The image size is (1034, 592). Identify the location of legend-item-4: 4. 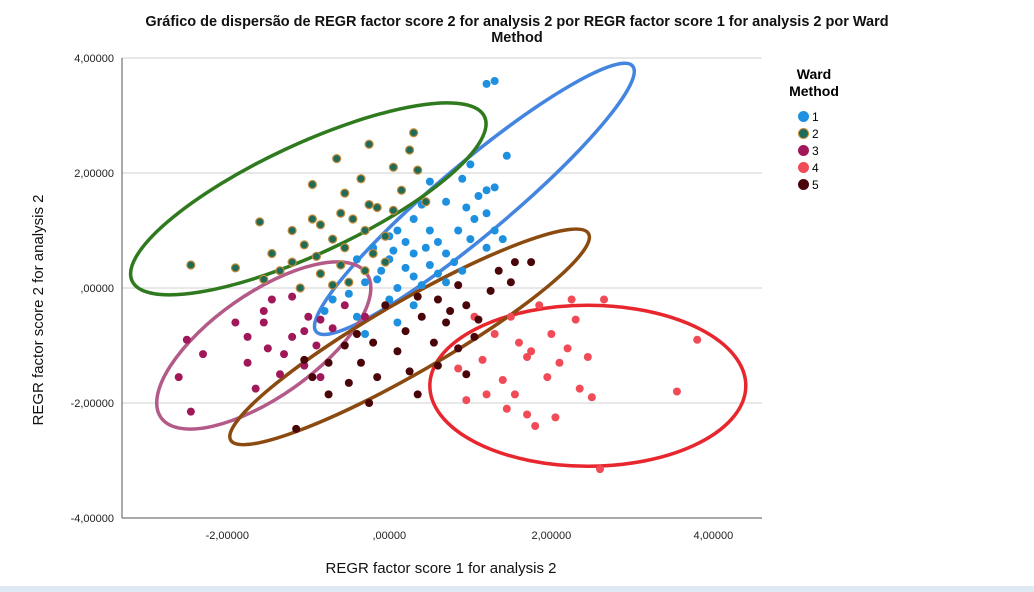
(825, 167).